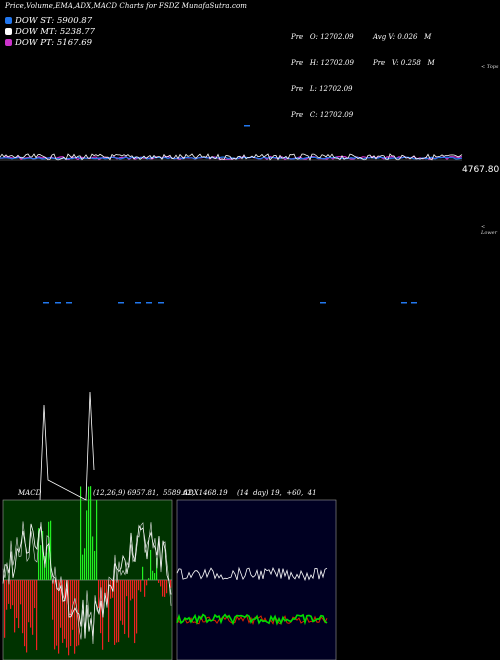  What do you see at coordinates (50, 32) in the screenshot?
I see `legend-item-mt: DOW MT: 5238.77` at bounding box center [50, 32].